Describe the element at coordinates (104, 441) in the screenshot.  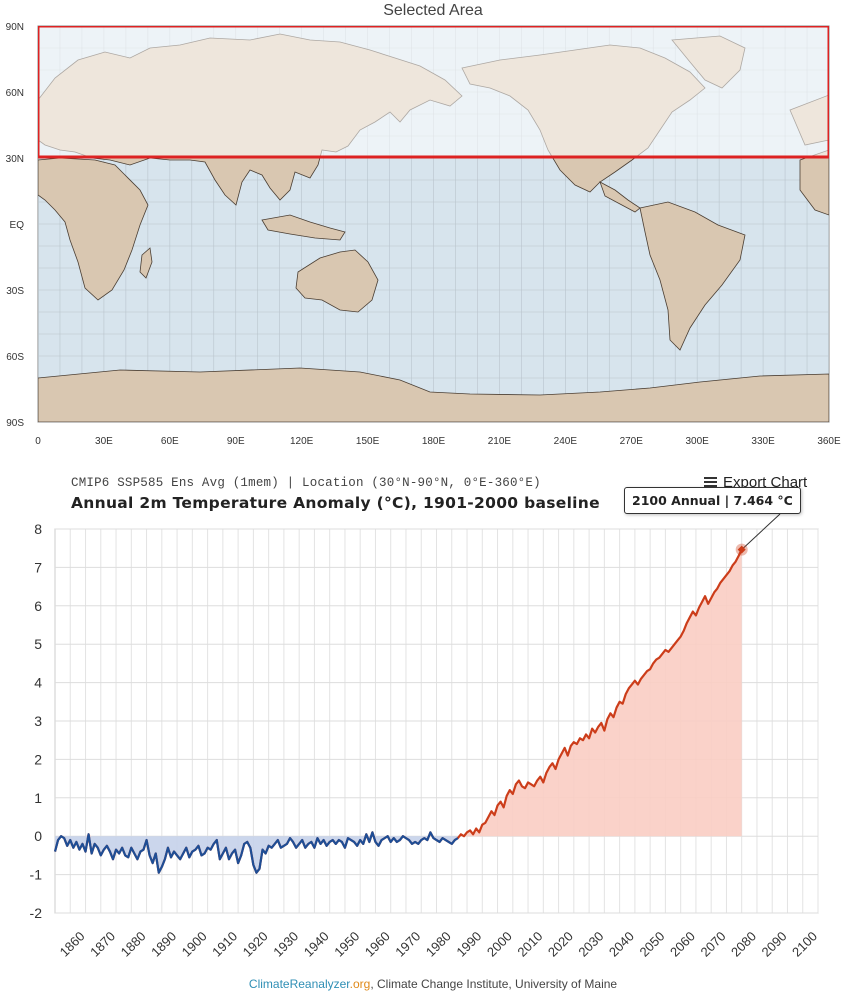
I see `longitude-label: 30E` at that location.